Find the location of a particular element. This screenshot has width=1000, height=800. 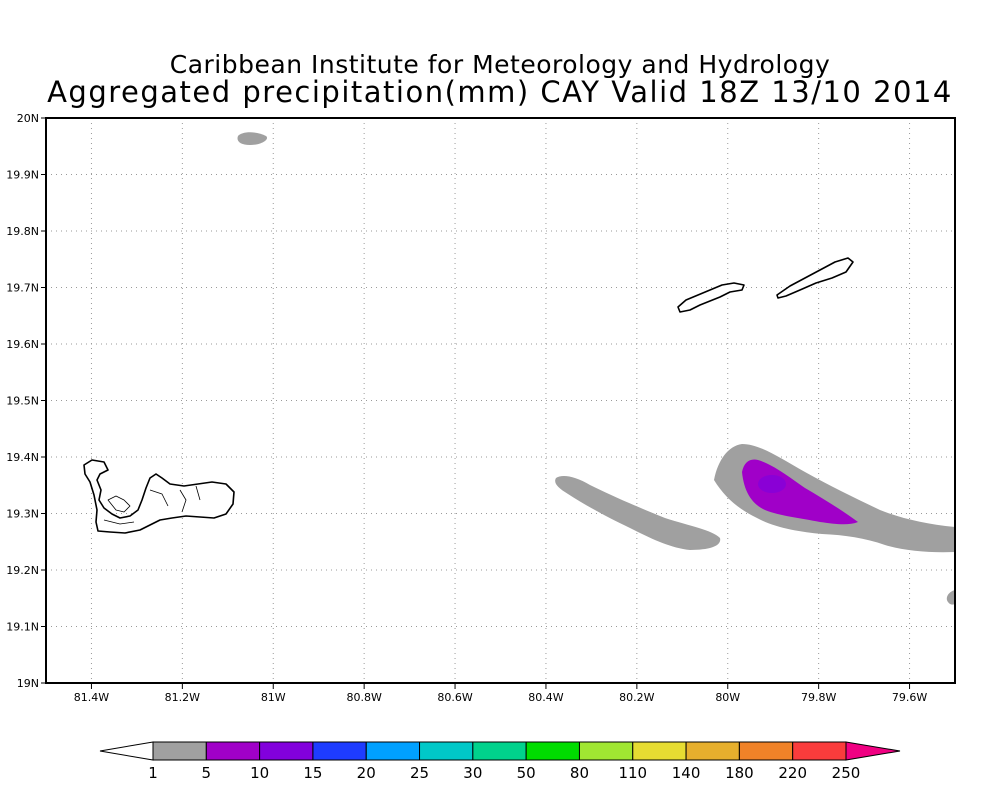

colorbar-label: 15 is located at coordinates (312, 773).